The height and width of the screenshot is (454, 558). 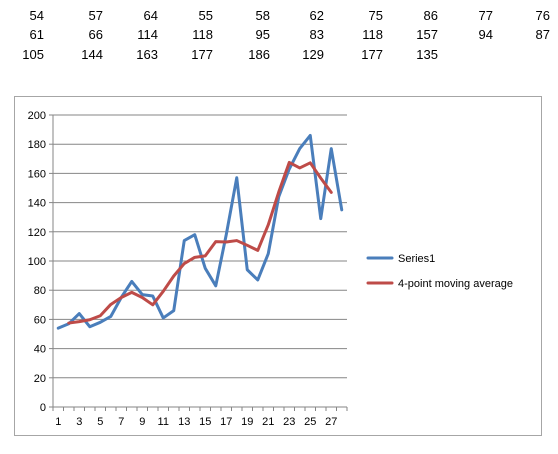 I want to click on table-cell: 62, so click(x=316, y=15).